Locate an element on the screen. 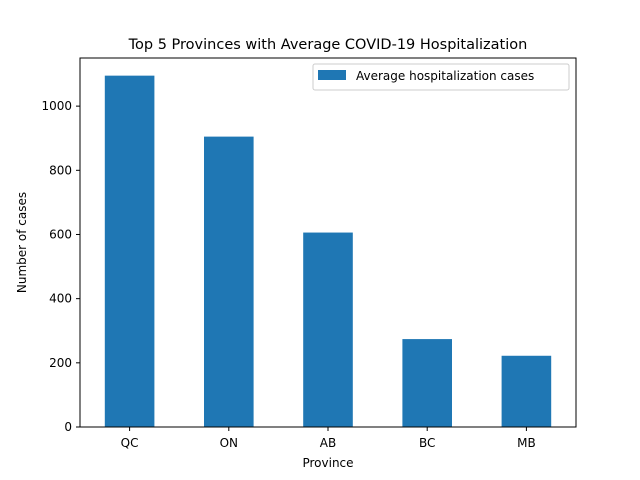  x-axis-label: Province is located at coordinates (327, 463).